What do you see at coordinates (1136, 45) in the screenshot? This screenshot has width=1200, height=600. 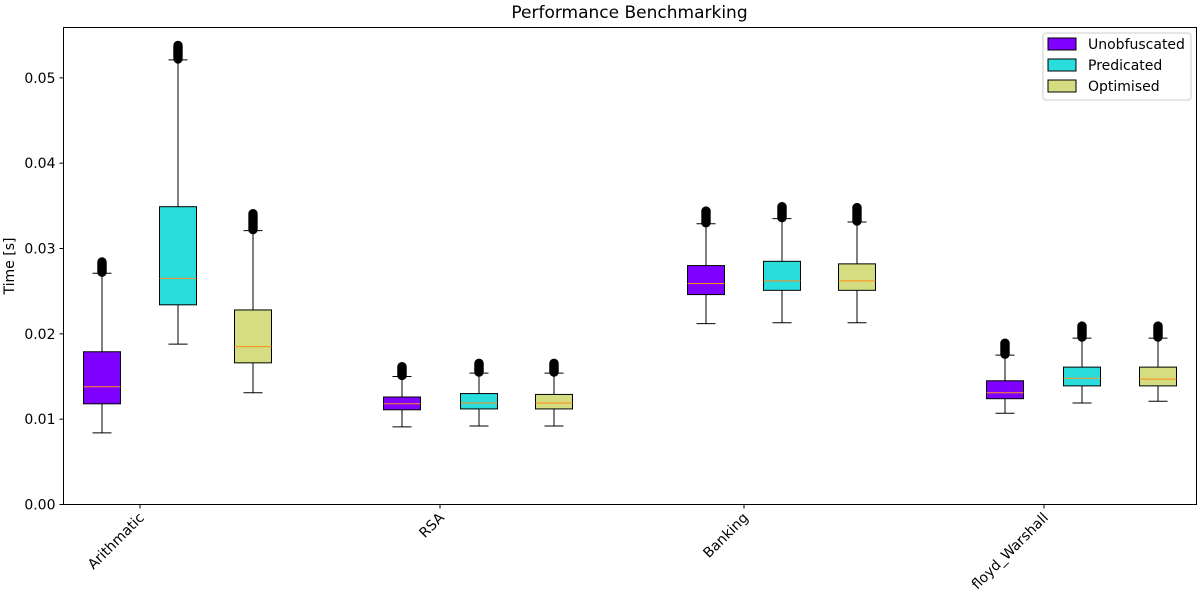 I see `legend-label: Unobfuscated` at bounding box center [1136, 45].